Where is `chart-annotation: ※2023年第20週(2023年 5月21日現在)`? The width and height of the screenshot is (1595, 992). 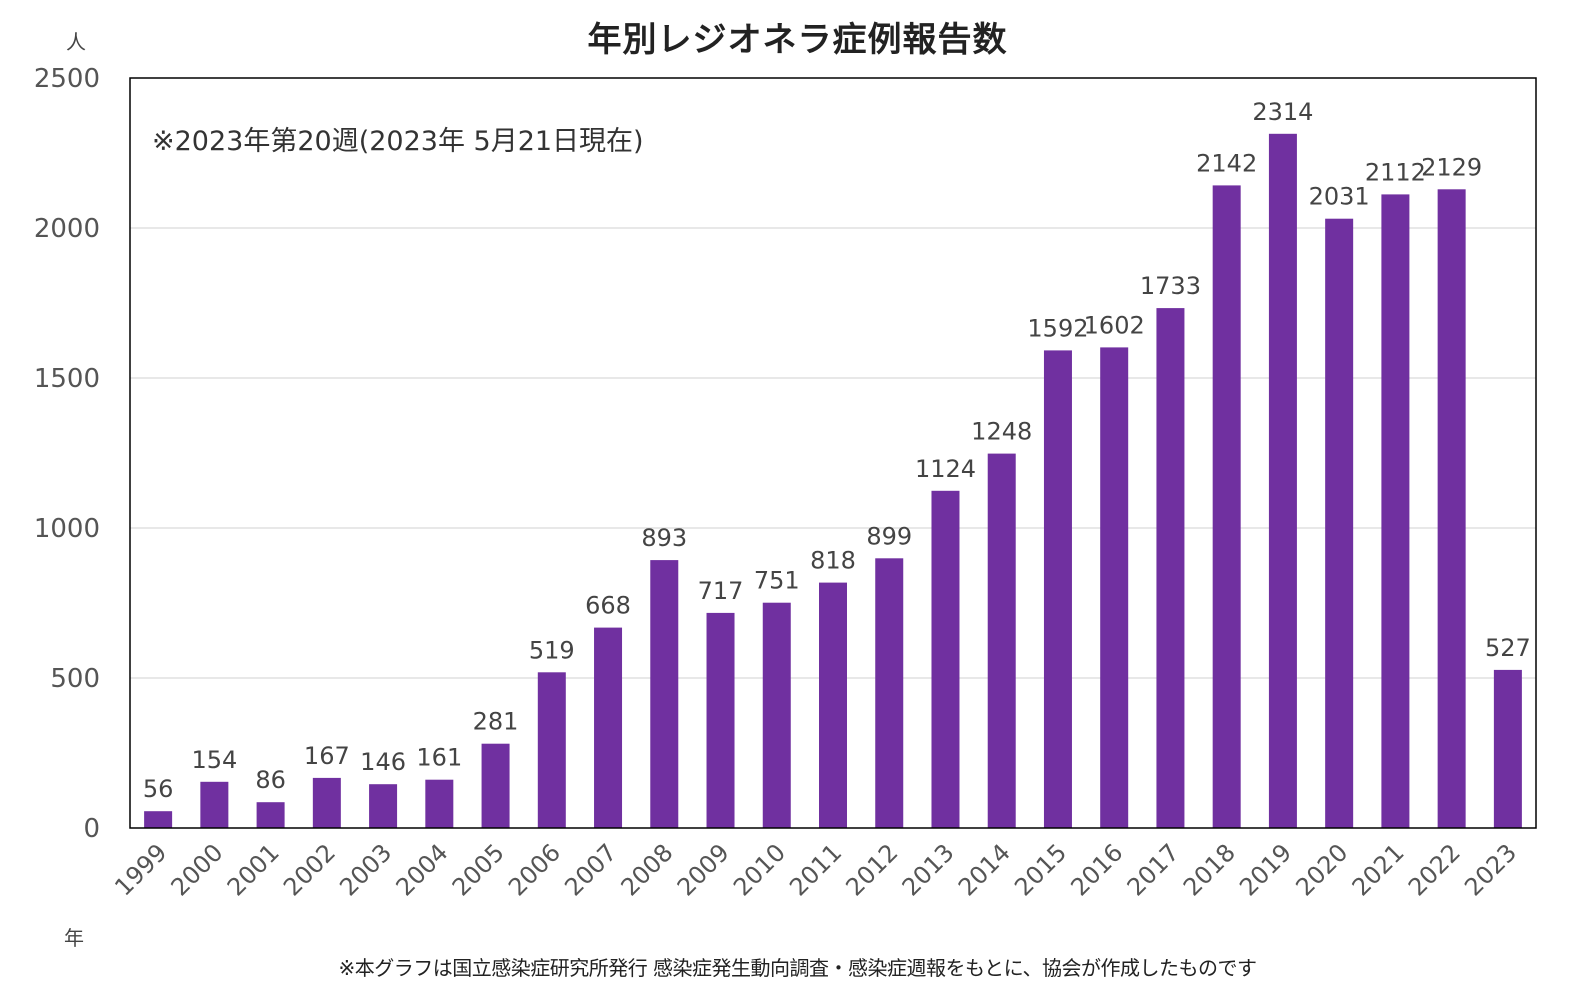 chart-annotation: ※2023年第20週(2023年 5月21日現在) is located at coordinates (398, 141).